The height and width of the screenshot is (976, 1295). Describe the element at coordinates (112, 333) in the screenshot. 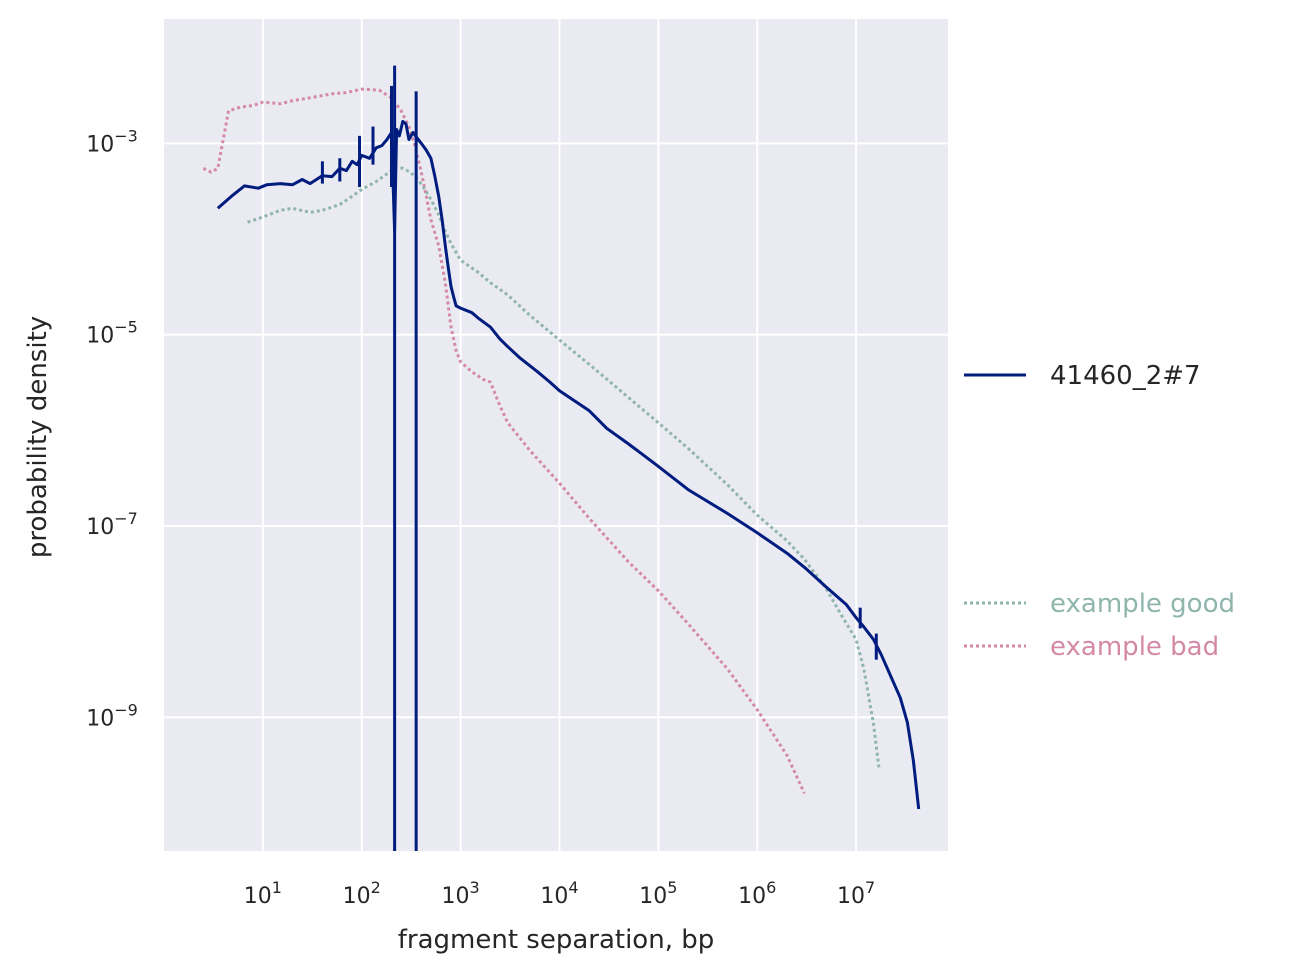

I see `y-tick-label: 10⁻⁵` at that location.